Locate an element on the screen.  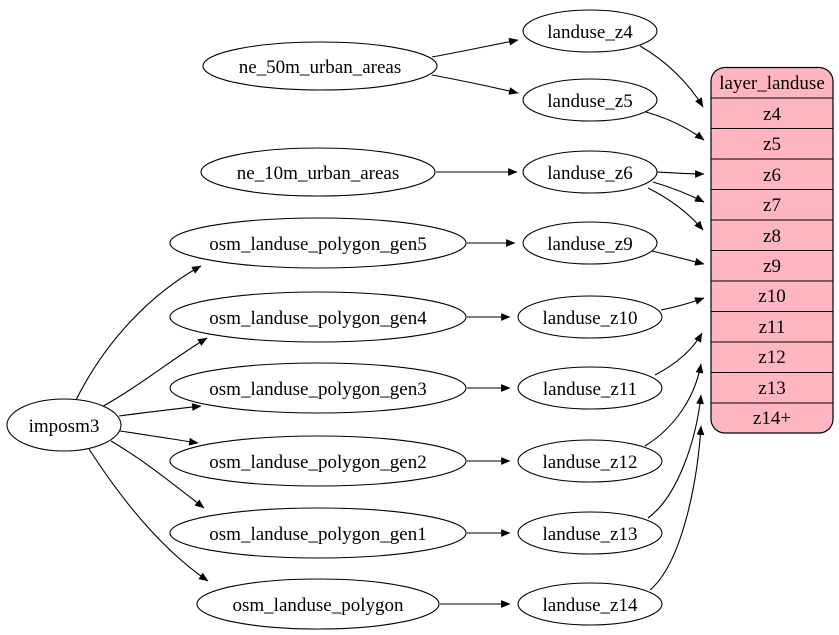
gen2-label: osm_landuse_polygon_gen2 is located at coordinates (317, 462).